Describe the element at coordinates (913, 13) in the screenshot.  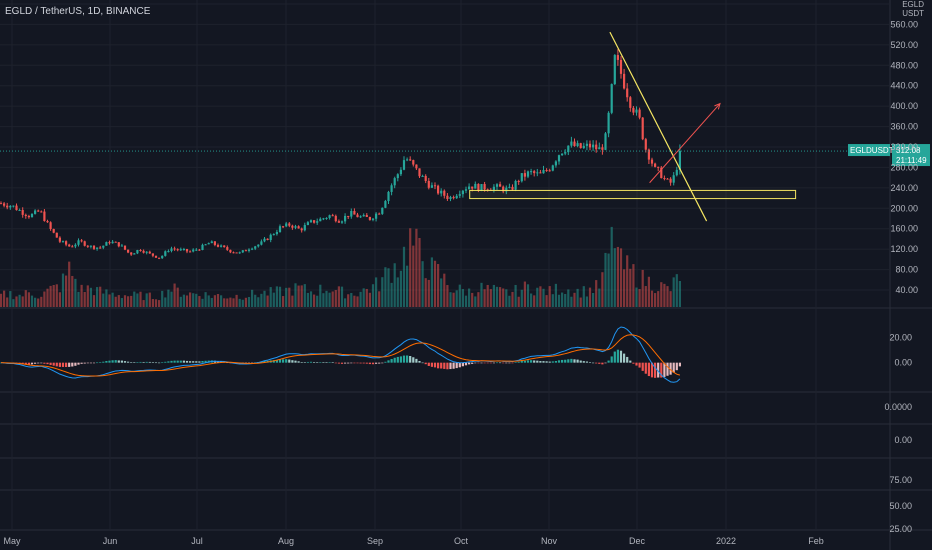
I see `unit-currency: USDT` at that location.